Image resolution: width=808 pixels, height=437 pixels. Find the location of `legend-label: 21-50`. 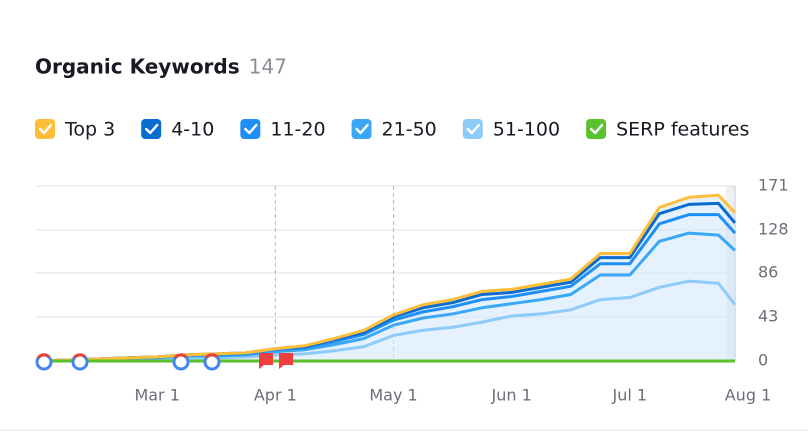

legend-label: 21-50 is located at coordinates (409, 130).